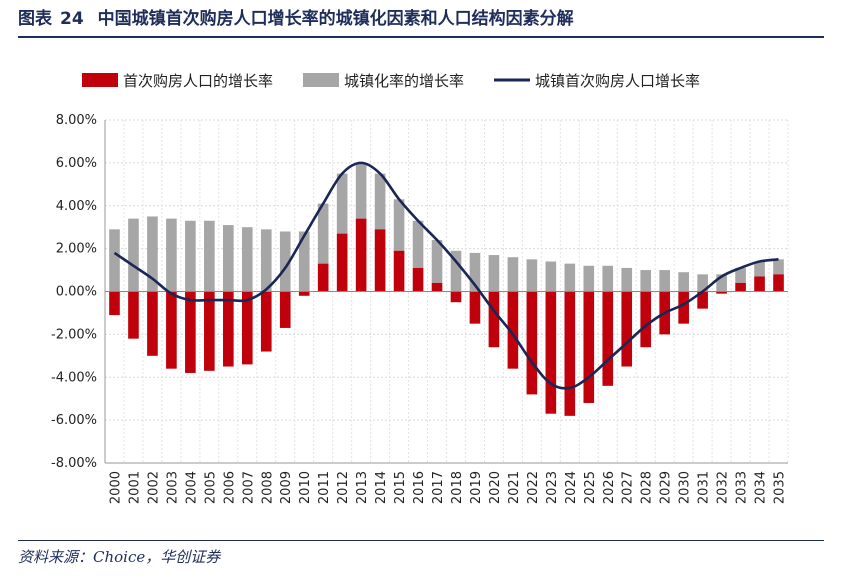  Describe the element at coordinates (456, 297) in the screenshot. I see `bar-first-home-2018` at that location.